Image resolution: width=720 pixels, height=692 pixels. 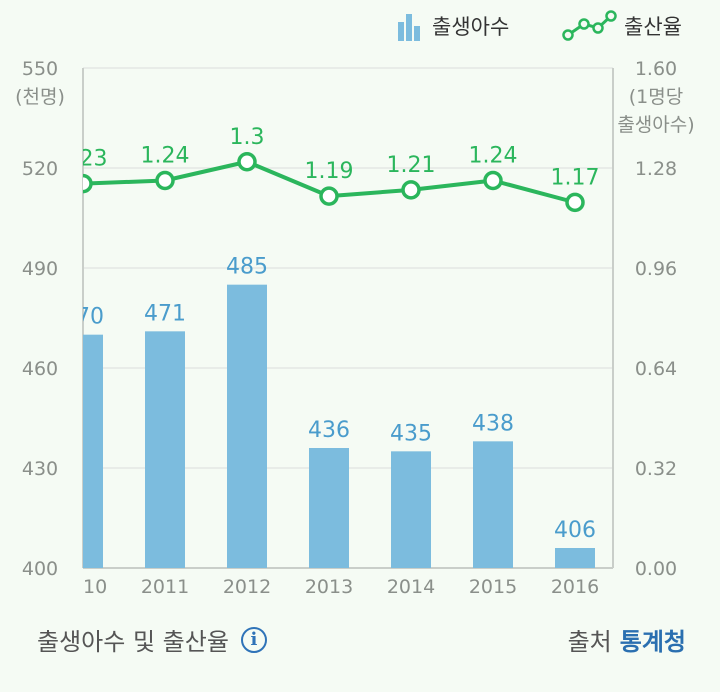 I want to click on source-prefix: 출처, so click(x=589, y=642).